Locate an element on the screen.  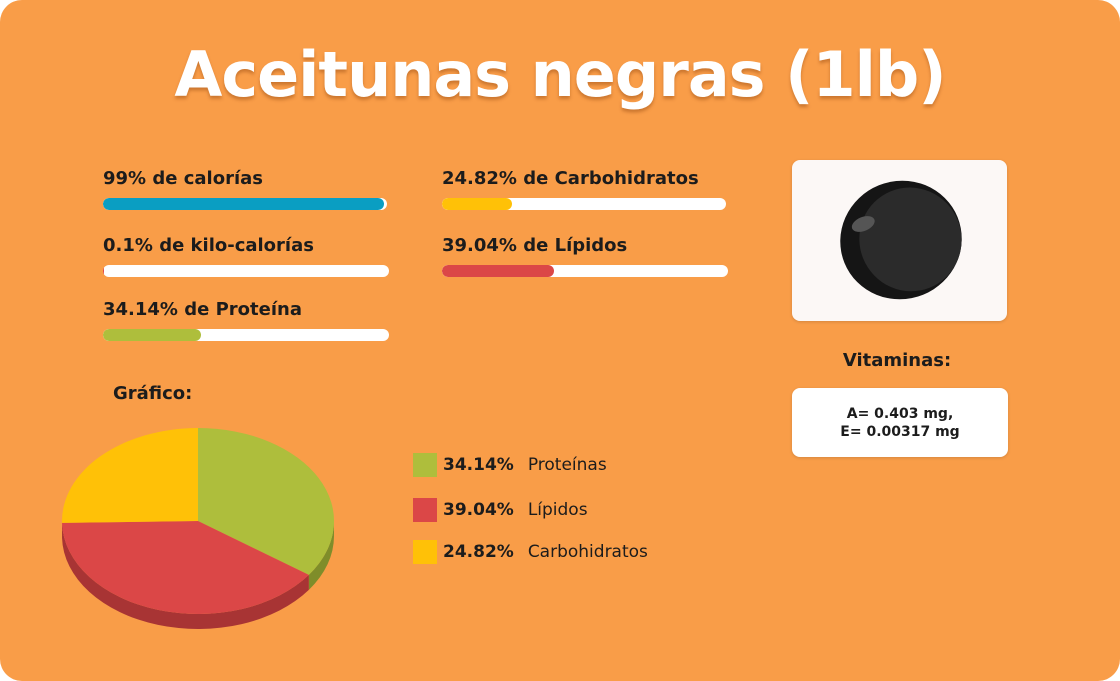
legend-label: Lípidos is located at coordinates (557, 510).